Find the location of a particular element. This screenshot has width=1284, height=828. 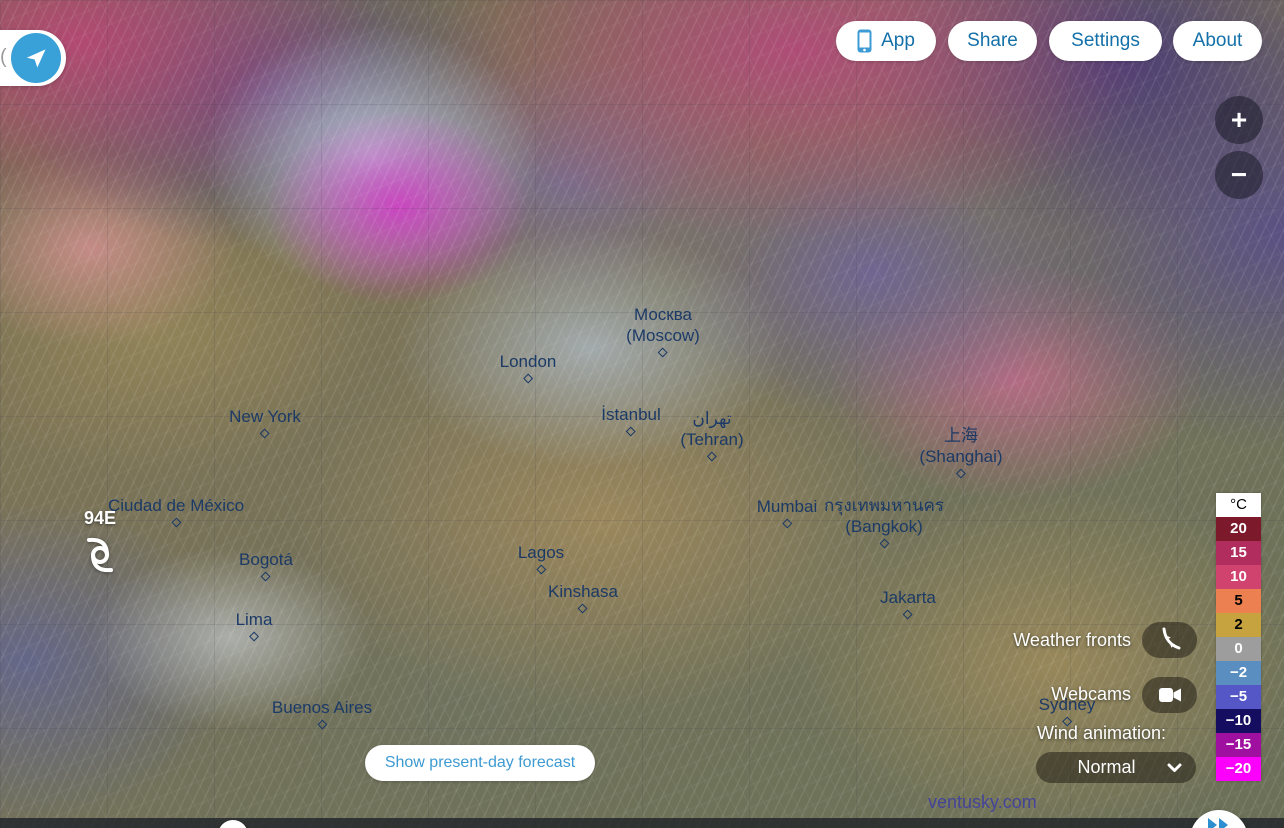

collapsed-panel-glyph: ( is located at coordinates (3, 57).